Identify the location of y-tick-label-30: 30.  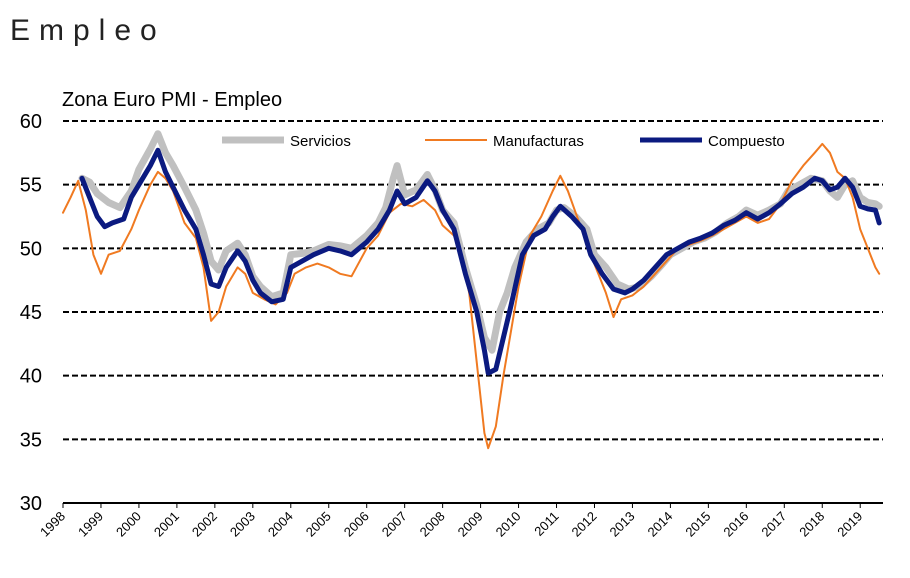
(31, 504).